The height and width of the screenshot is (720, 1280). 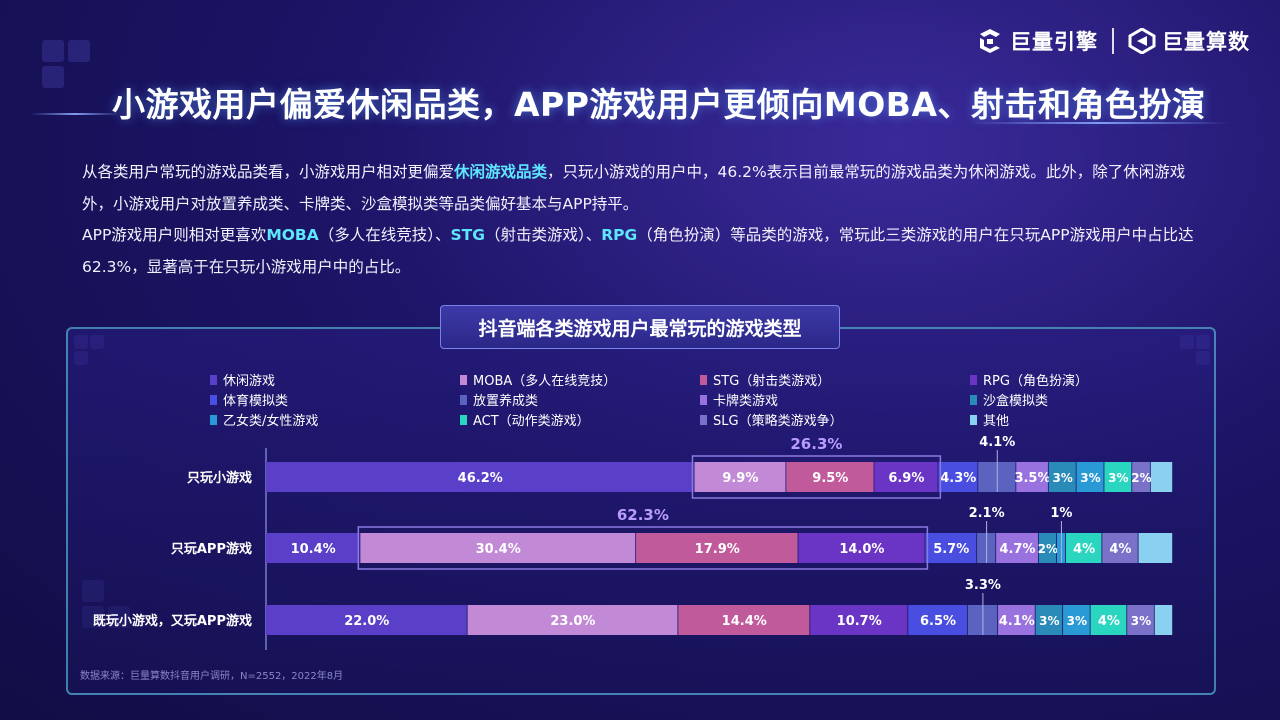 I want to click on legend-item: 放置养成类, so click(x=499, y=399).